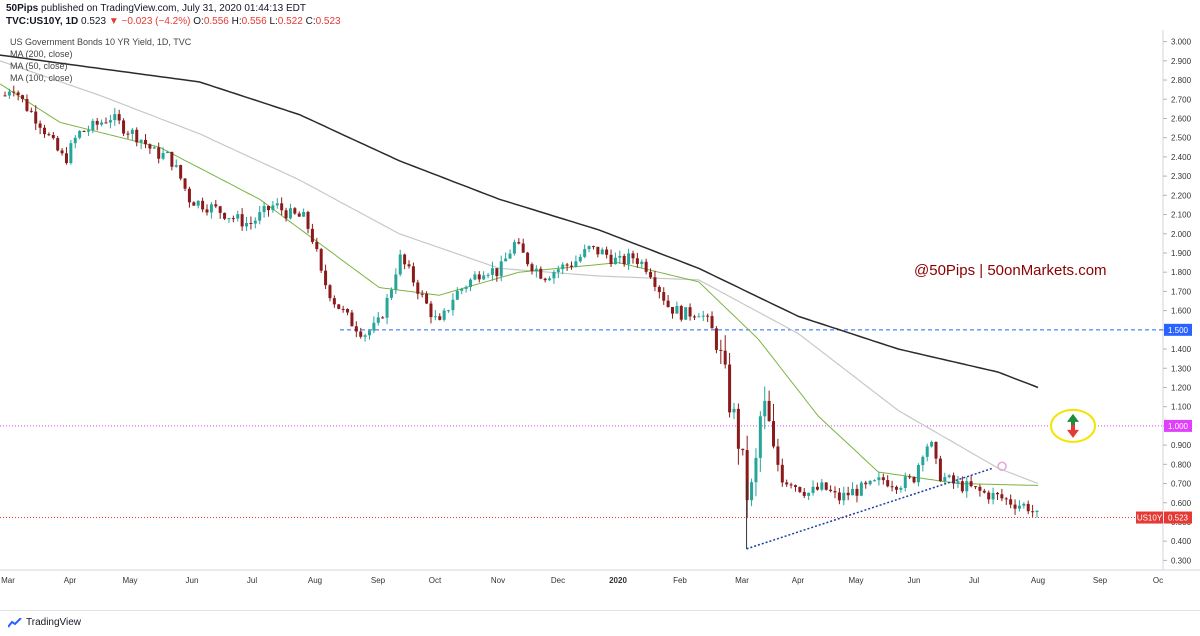  What do you see at coordinates (22, 8) in the screenshot?
I see `author-name: 50Pips` at bounding box center [22, 8].